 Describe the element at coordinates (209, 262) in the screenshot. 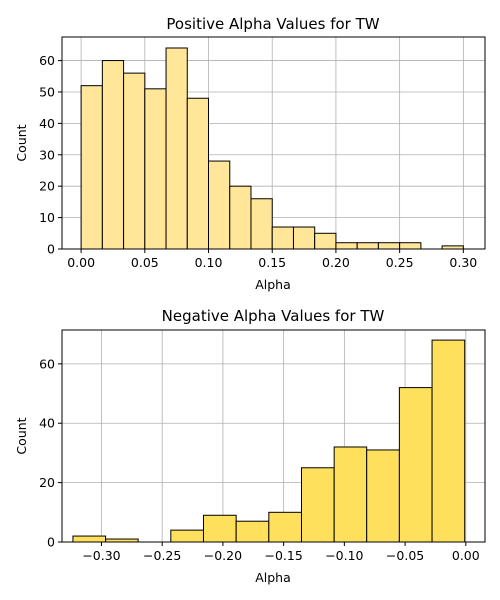

I see `x-tick-label: 0.10` at that location.